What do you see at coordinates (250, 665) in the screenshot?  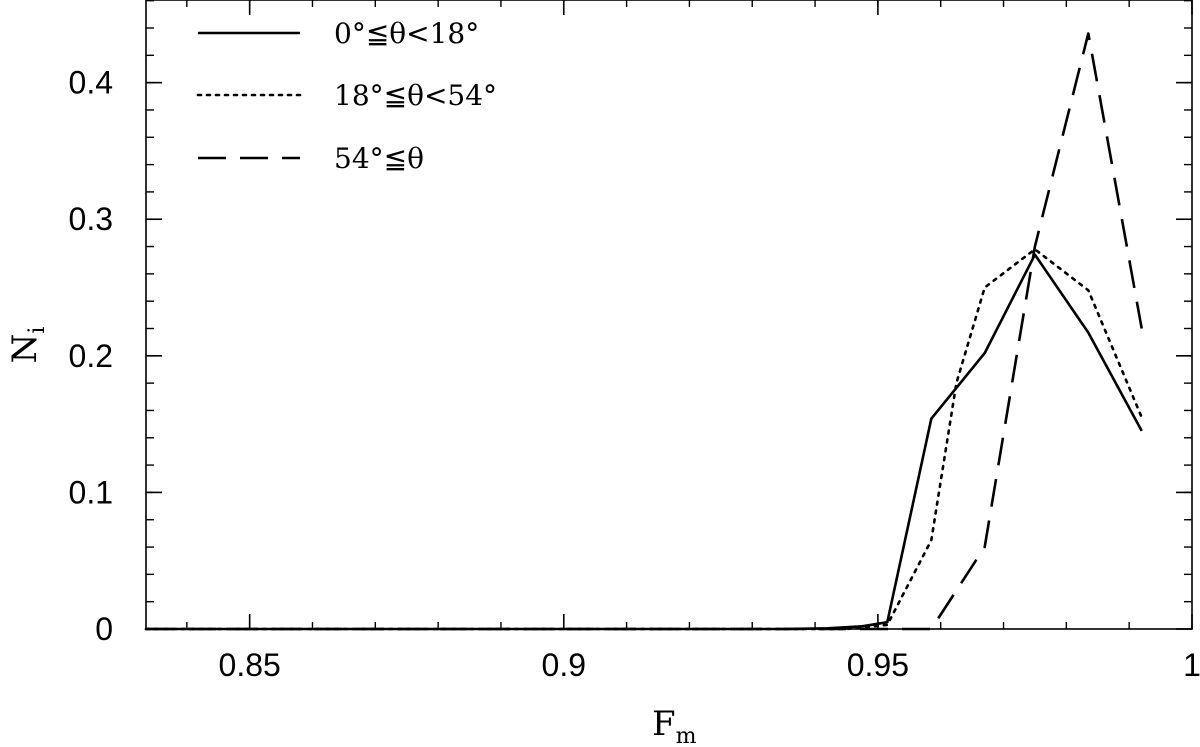 I see `x-tick-label: 0.85` at bounding box center [250, 665].